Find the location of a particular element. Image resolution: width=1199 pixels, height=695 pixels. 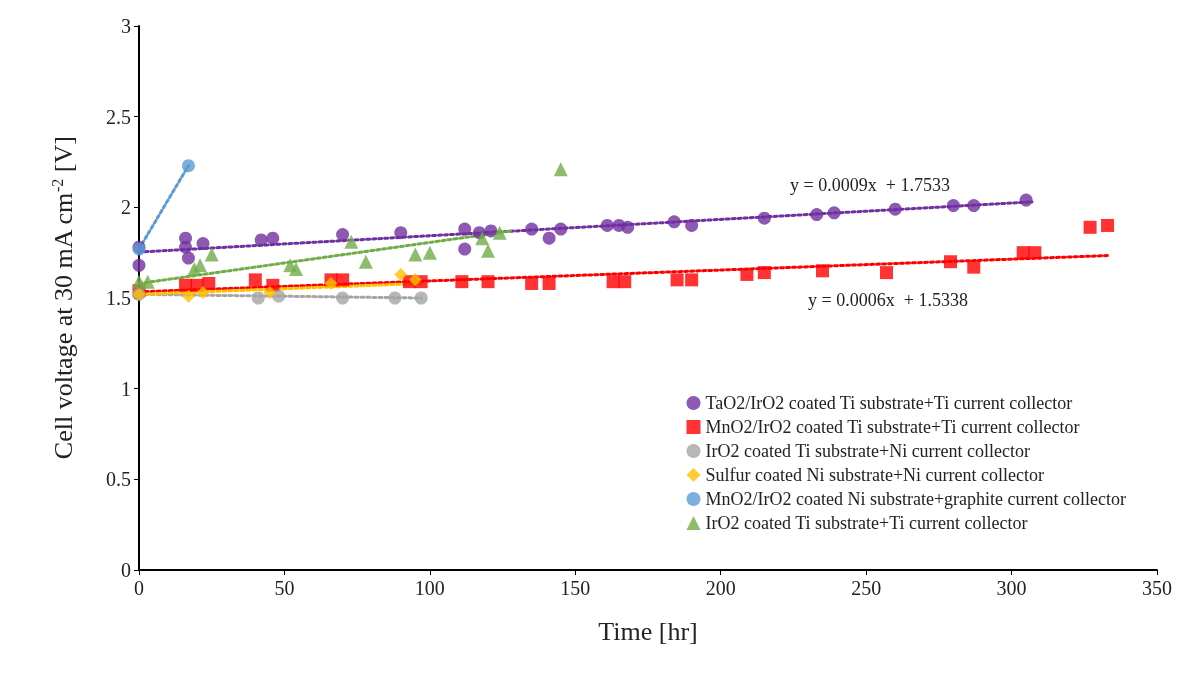

x-tick-label: 50 is located at coordinates (284, 588).